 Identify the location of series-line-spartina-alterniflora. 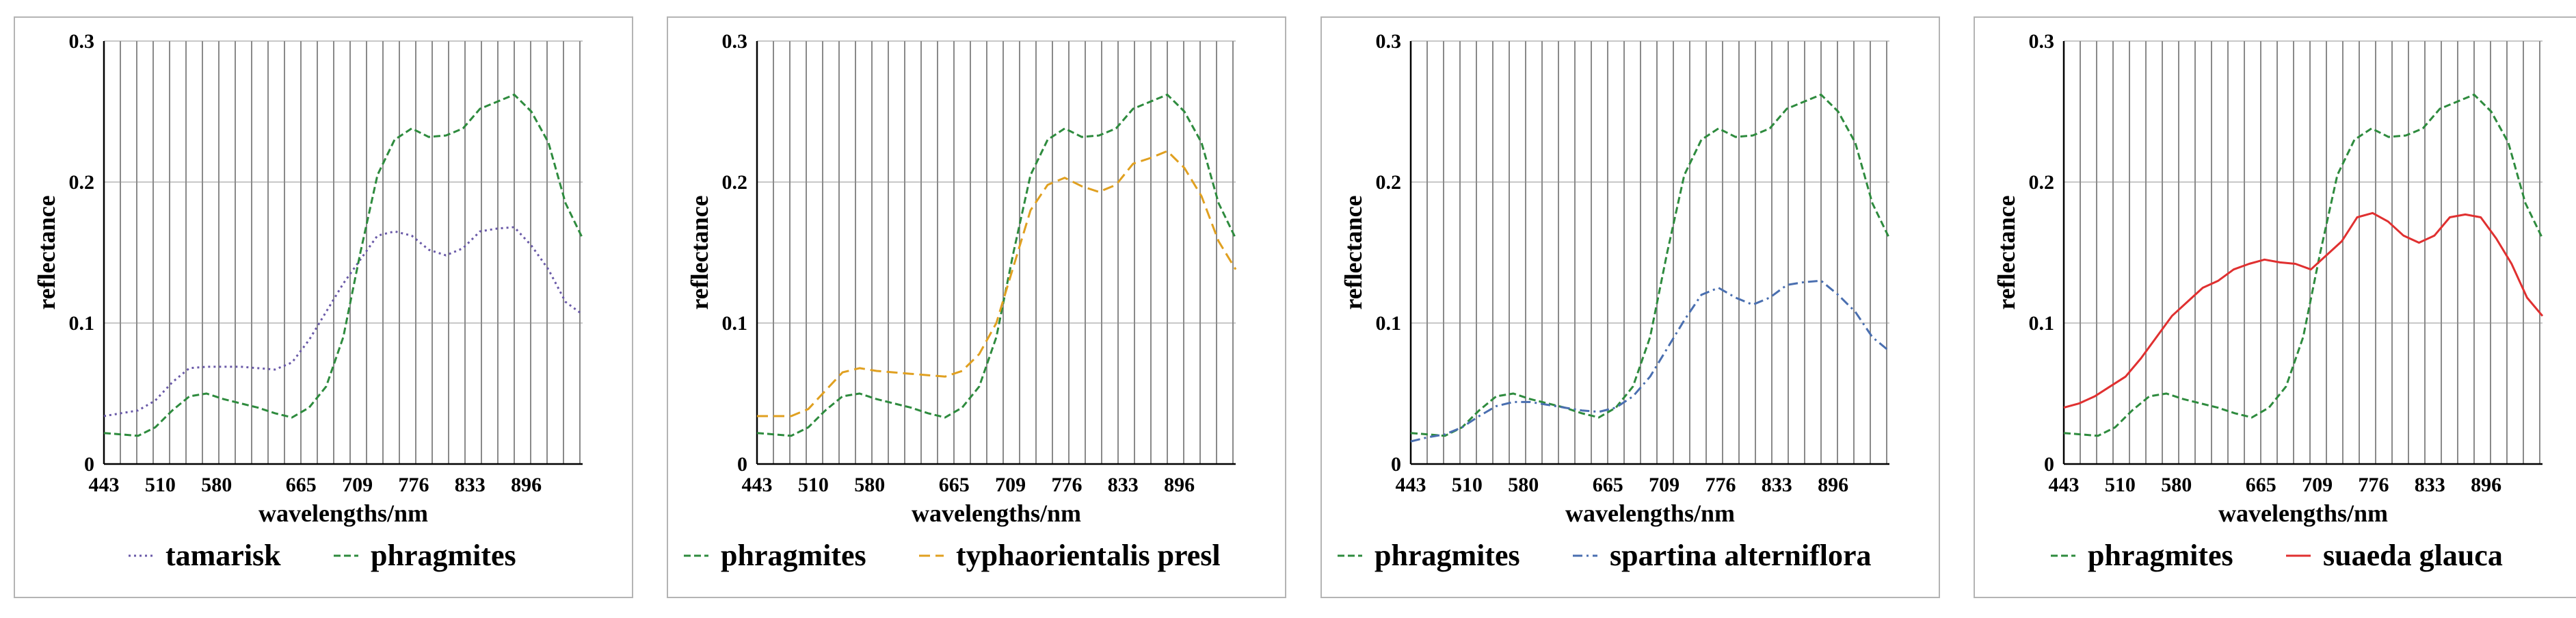
(1650, 361).